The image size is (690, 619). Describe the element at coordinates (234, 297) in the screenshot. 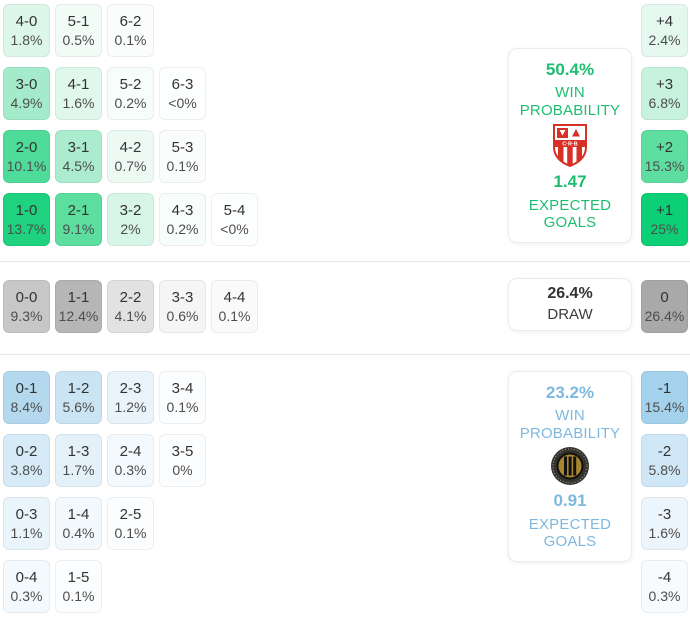

I see `score-label: 4-4` at that location.